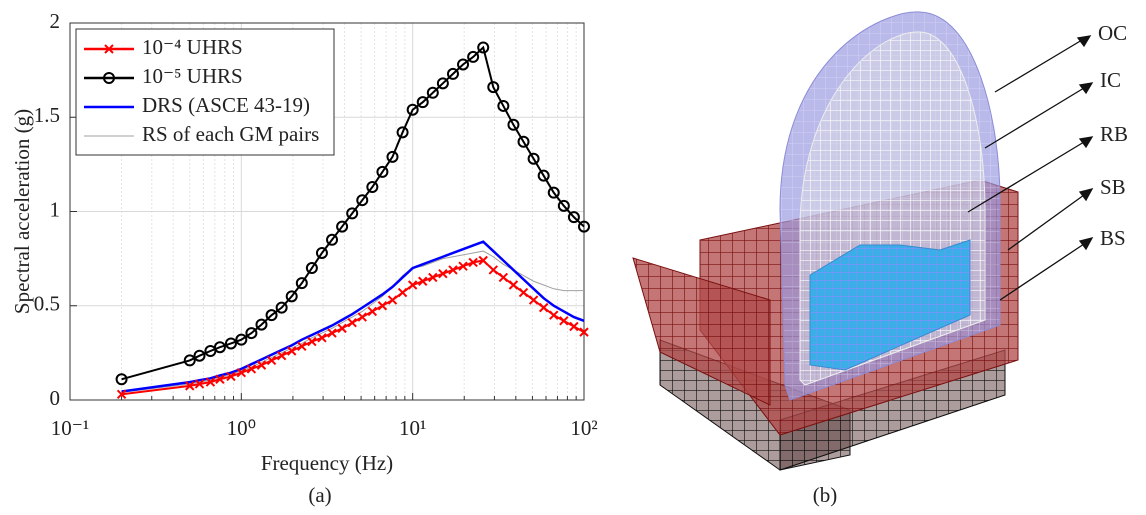 The image size is (1146, 515). I want to click on label-arrows, so click(1030, 168).